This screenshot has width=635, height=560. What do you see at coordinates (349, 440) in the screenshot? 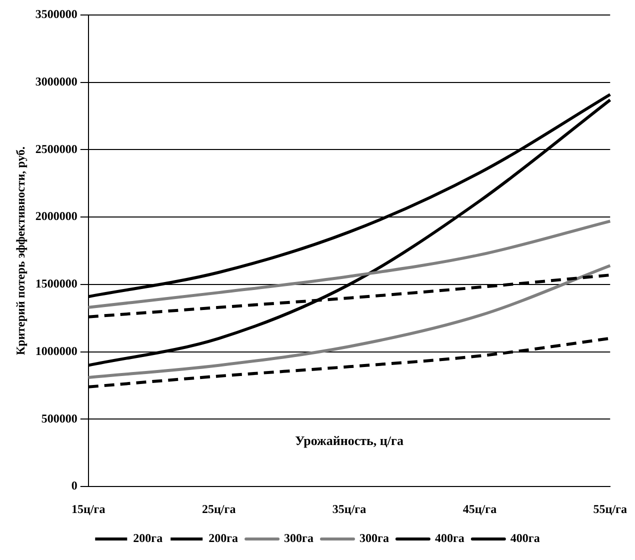
I see `x-axis-title: Урожайность, ц/га` at bounding box center [349, 440].